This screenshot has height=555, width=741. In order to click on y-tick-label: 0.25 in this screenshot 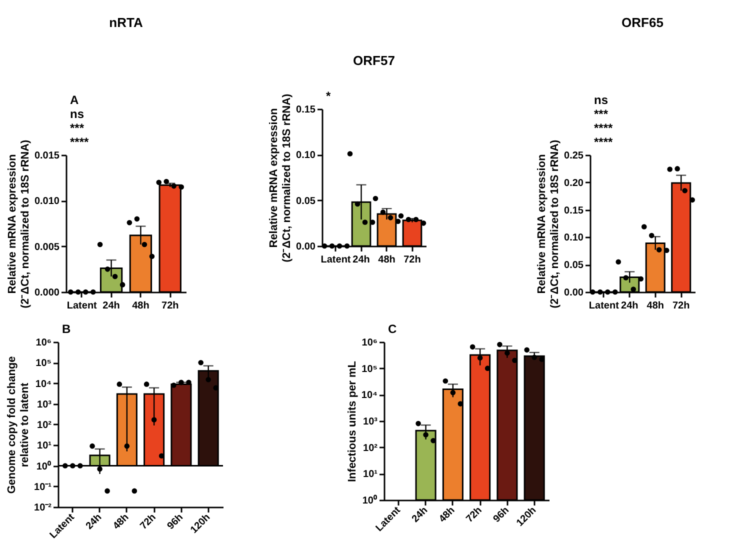, I will do `click(574, 156)`.